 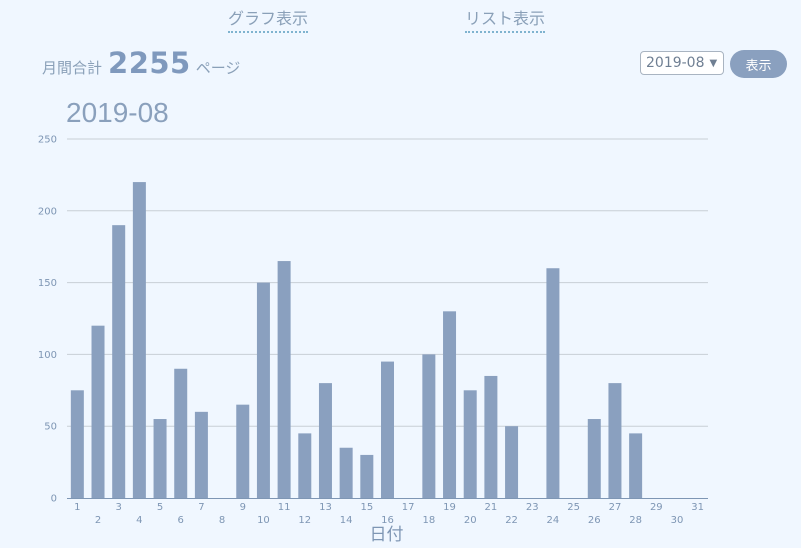 I want to click on x-tick-label: 3, so click(x=119, y=507).